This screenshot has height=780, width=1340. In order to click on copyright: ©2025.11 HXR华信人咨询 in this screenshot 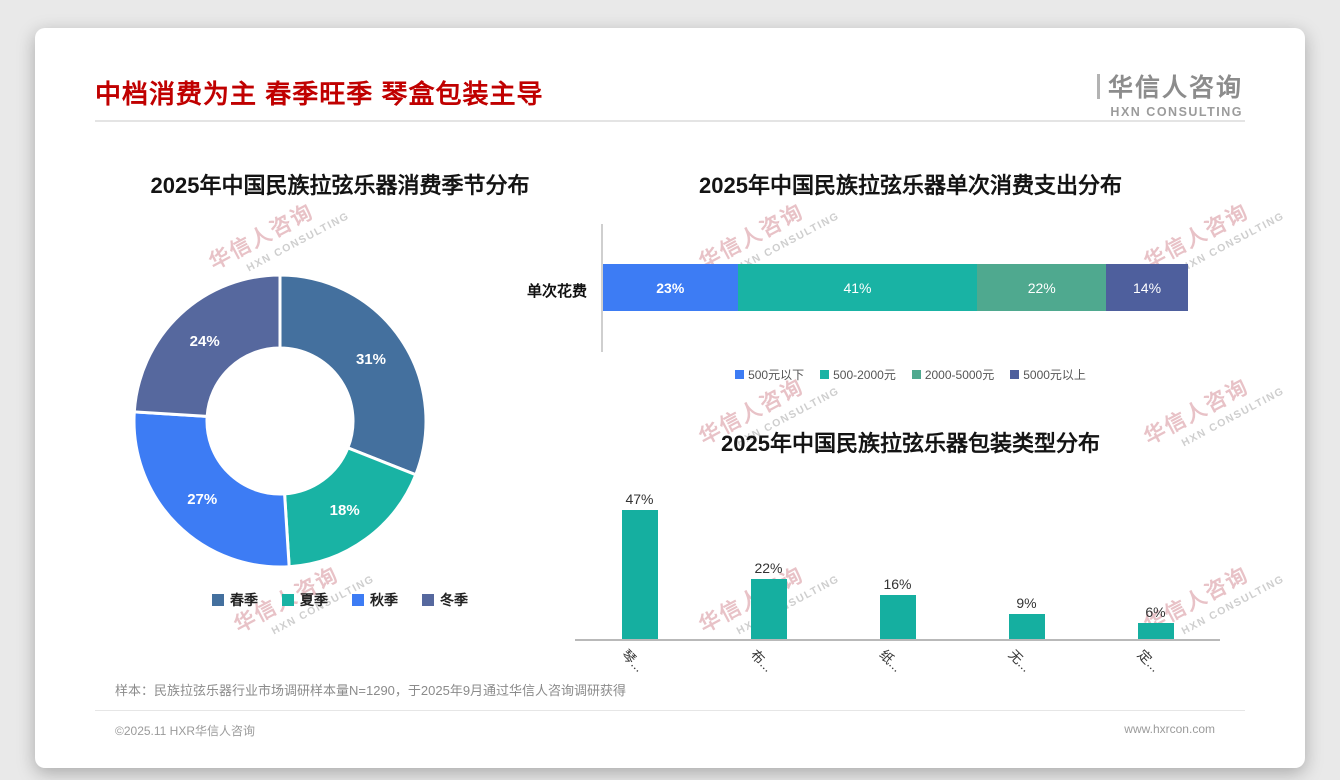, I will do `click(185, 731)`.